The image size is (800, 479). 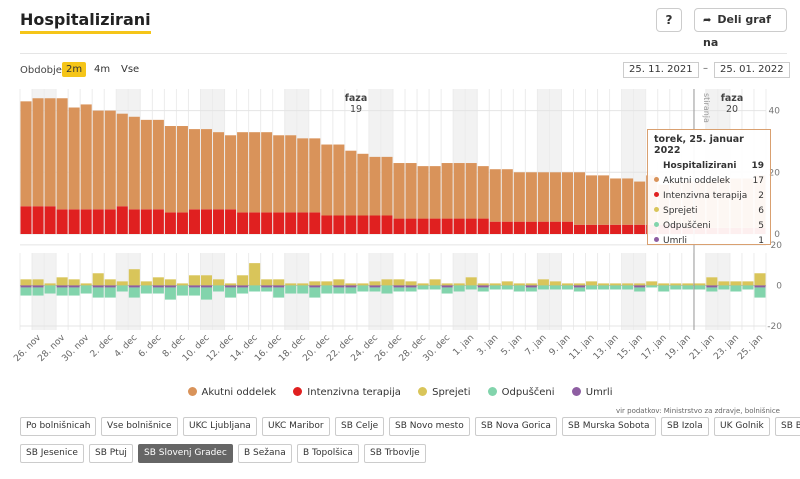 What do you see at coordinates (787, 426) in the screenshot?
I see `hospital-button: SB Brežice` at bounding box center [787, 426].